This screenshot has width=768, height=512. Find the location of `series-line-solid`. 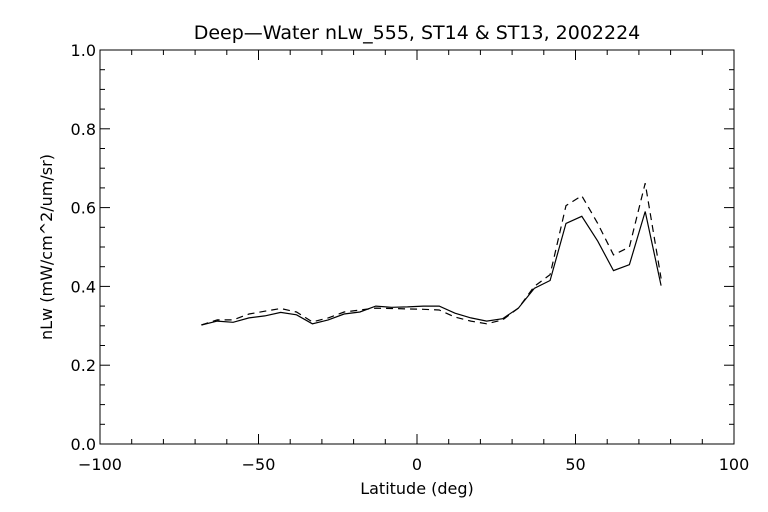

series-line-solid is located at coordinates (431, 268).